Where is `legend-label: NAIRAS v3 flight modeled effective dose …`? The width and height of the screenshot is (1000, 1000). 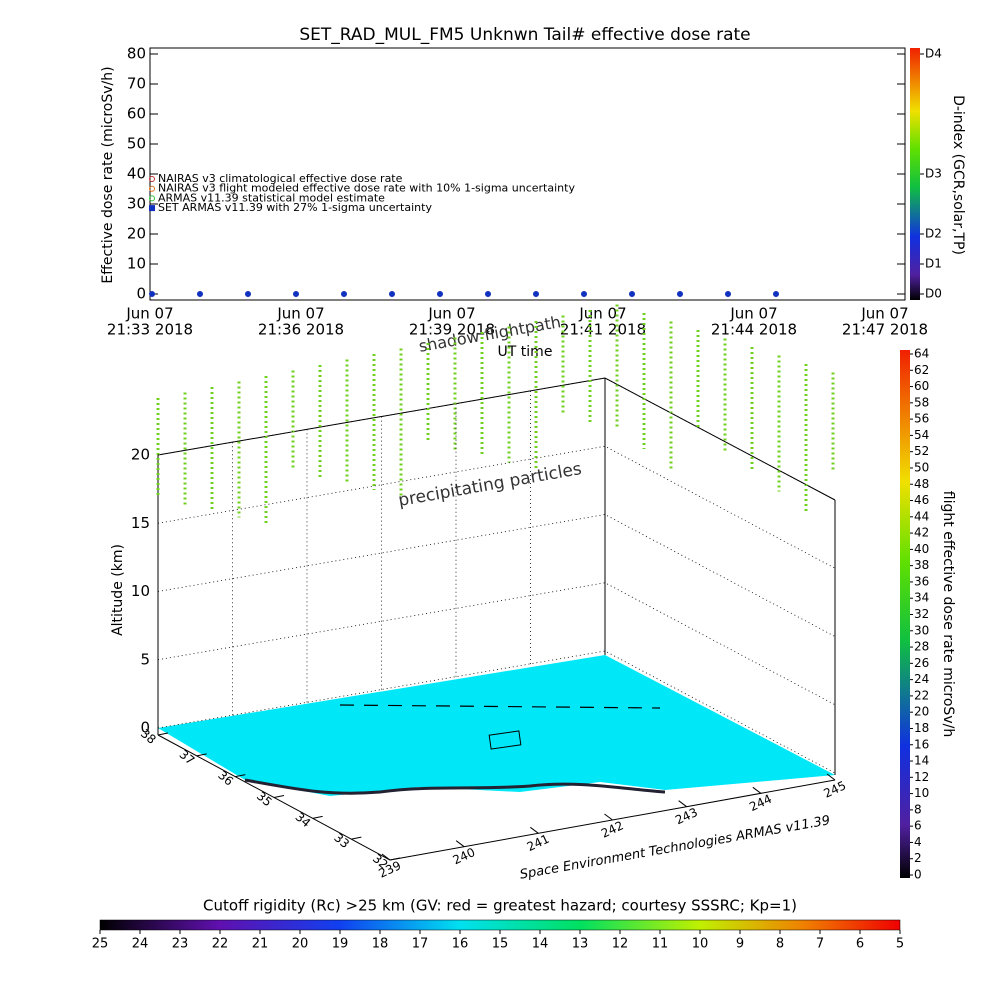 legend-label: NAIRAS v3 flight modeled effective dose … is located at coordinates (366, 188).